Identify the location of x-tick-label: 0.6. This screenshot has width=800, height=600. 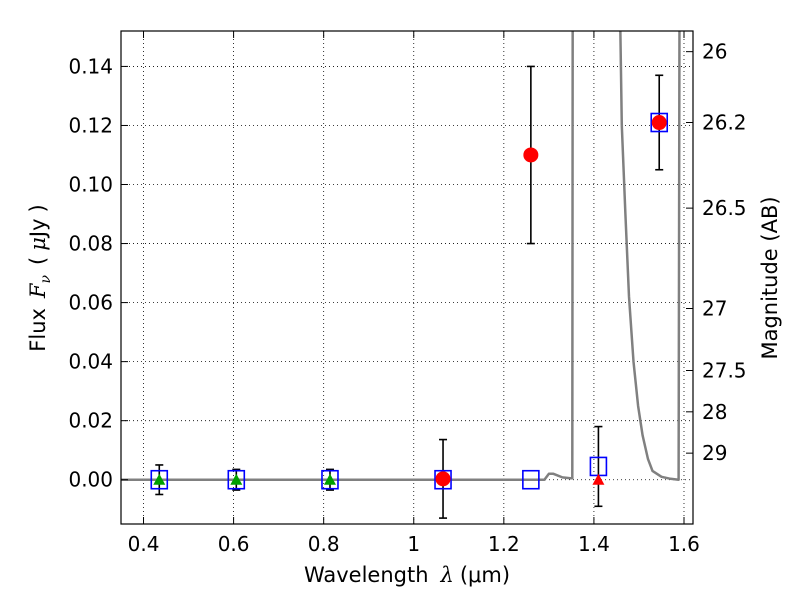
(234, 544).